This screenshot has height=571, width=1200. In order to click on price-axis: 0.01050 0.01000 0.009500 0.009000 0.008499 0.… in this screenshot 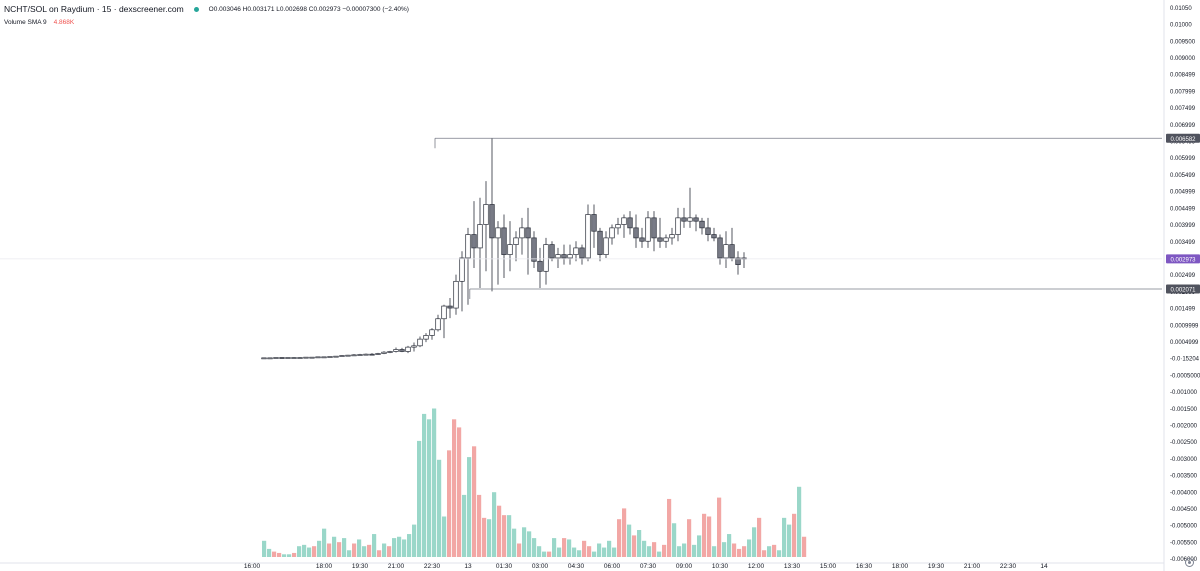, I will do `click(1185, 284)`.